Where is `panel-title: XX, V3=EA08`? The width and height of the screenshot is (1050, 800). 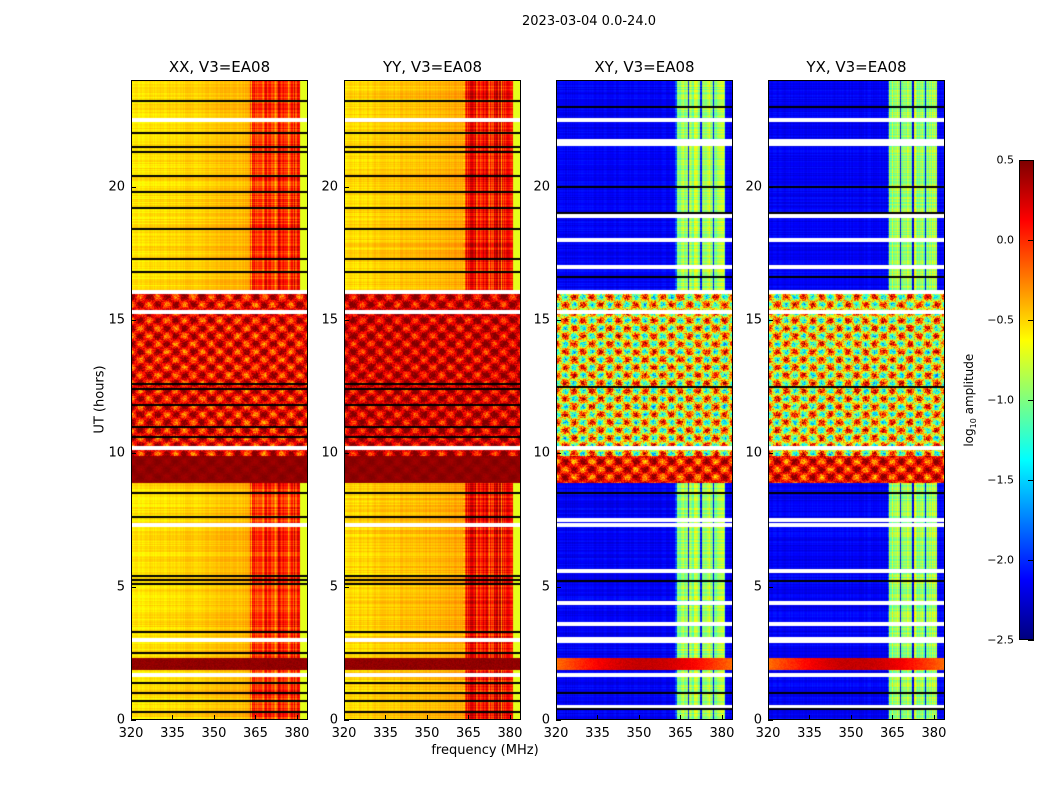 panel-title: XX, V3=EA08 is located at coordinates (219, 67).